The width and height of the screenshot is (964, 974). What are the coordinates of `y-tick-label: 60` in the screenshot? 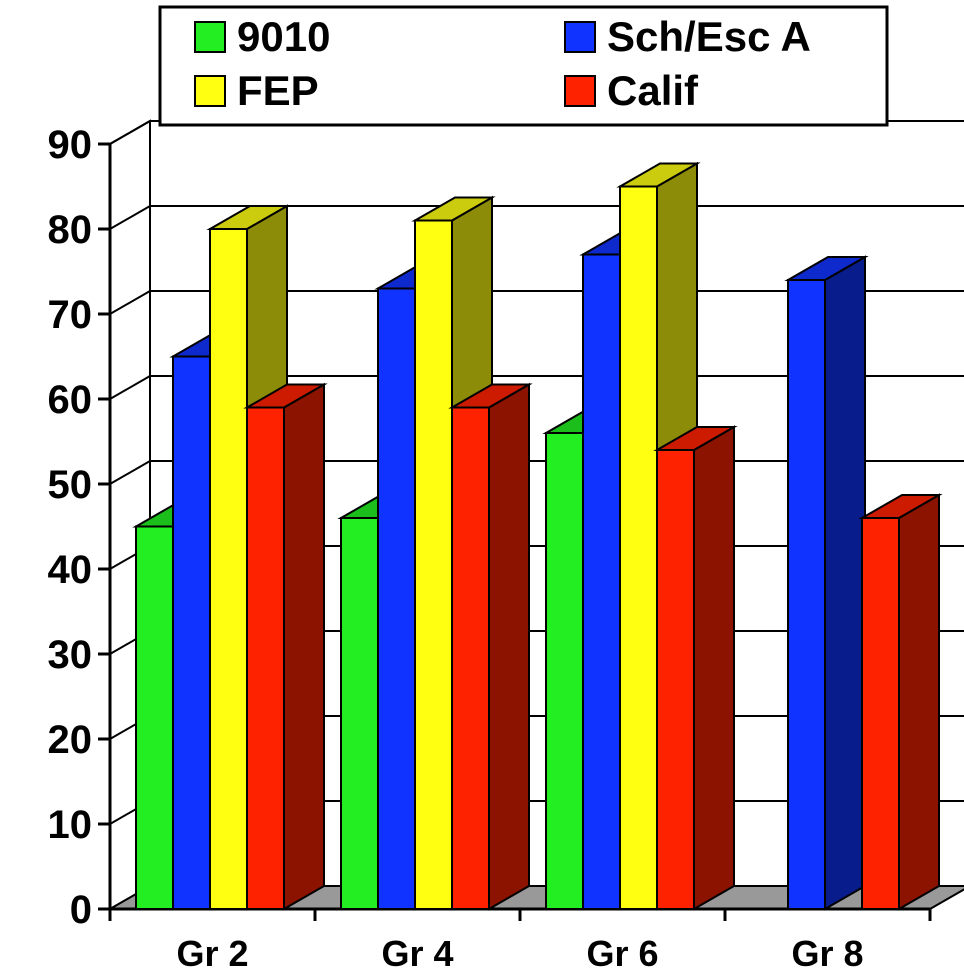 It's located at (70, 400).